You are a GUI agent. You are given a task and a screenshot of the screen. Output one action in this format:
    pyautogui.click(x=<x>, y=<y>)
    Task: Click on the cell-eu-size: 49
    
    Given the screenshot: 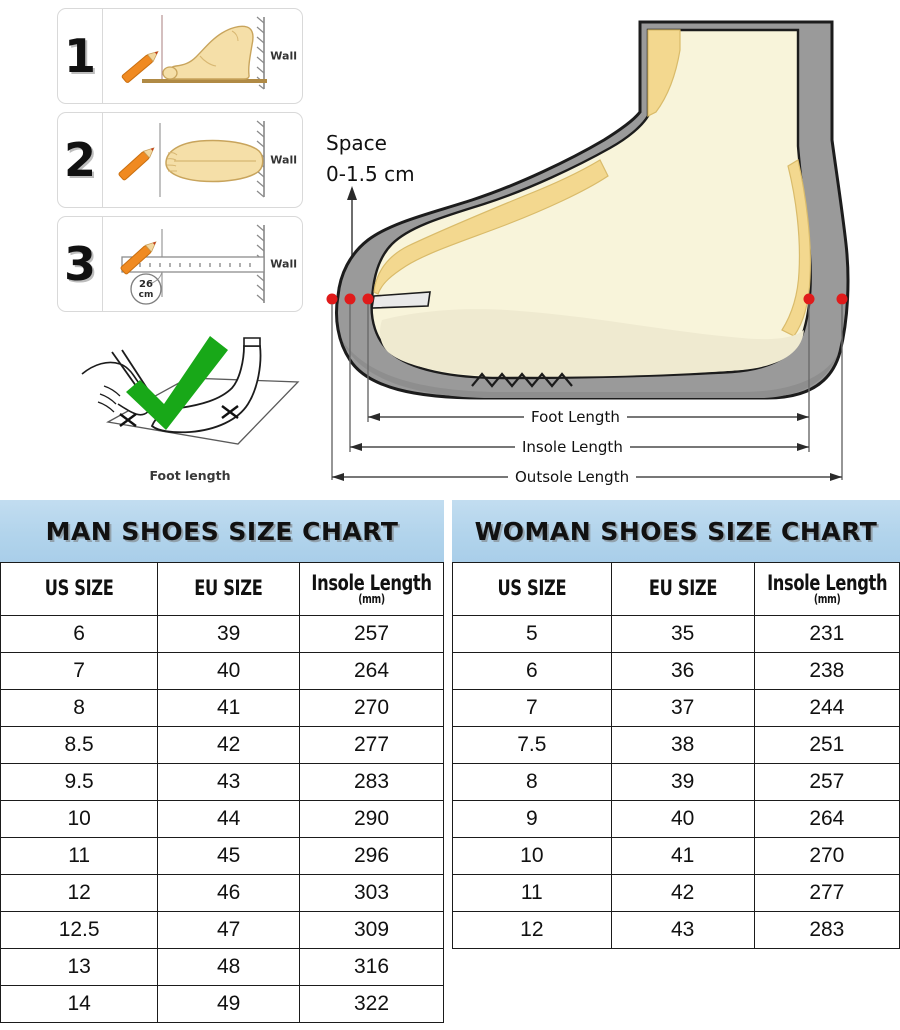 What is the action you would take?
    pyautogui.click(x=228, y=1004)
    